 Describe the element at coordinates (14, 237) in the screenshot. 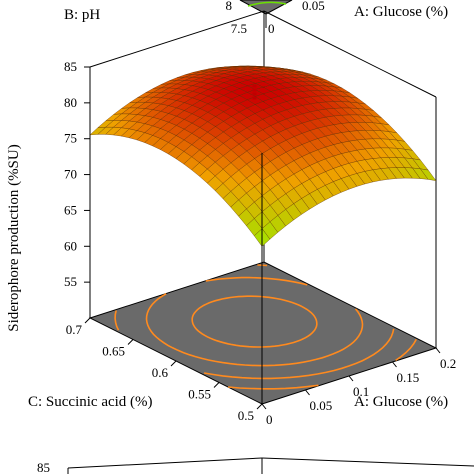

I see `z-axis-title: Siderophore production (%SU)` at that location.